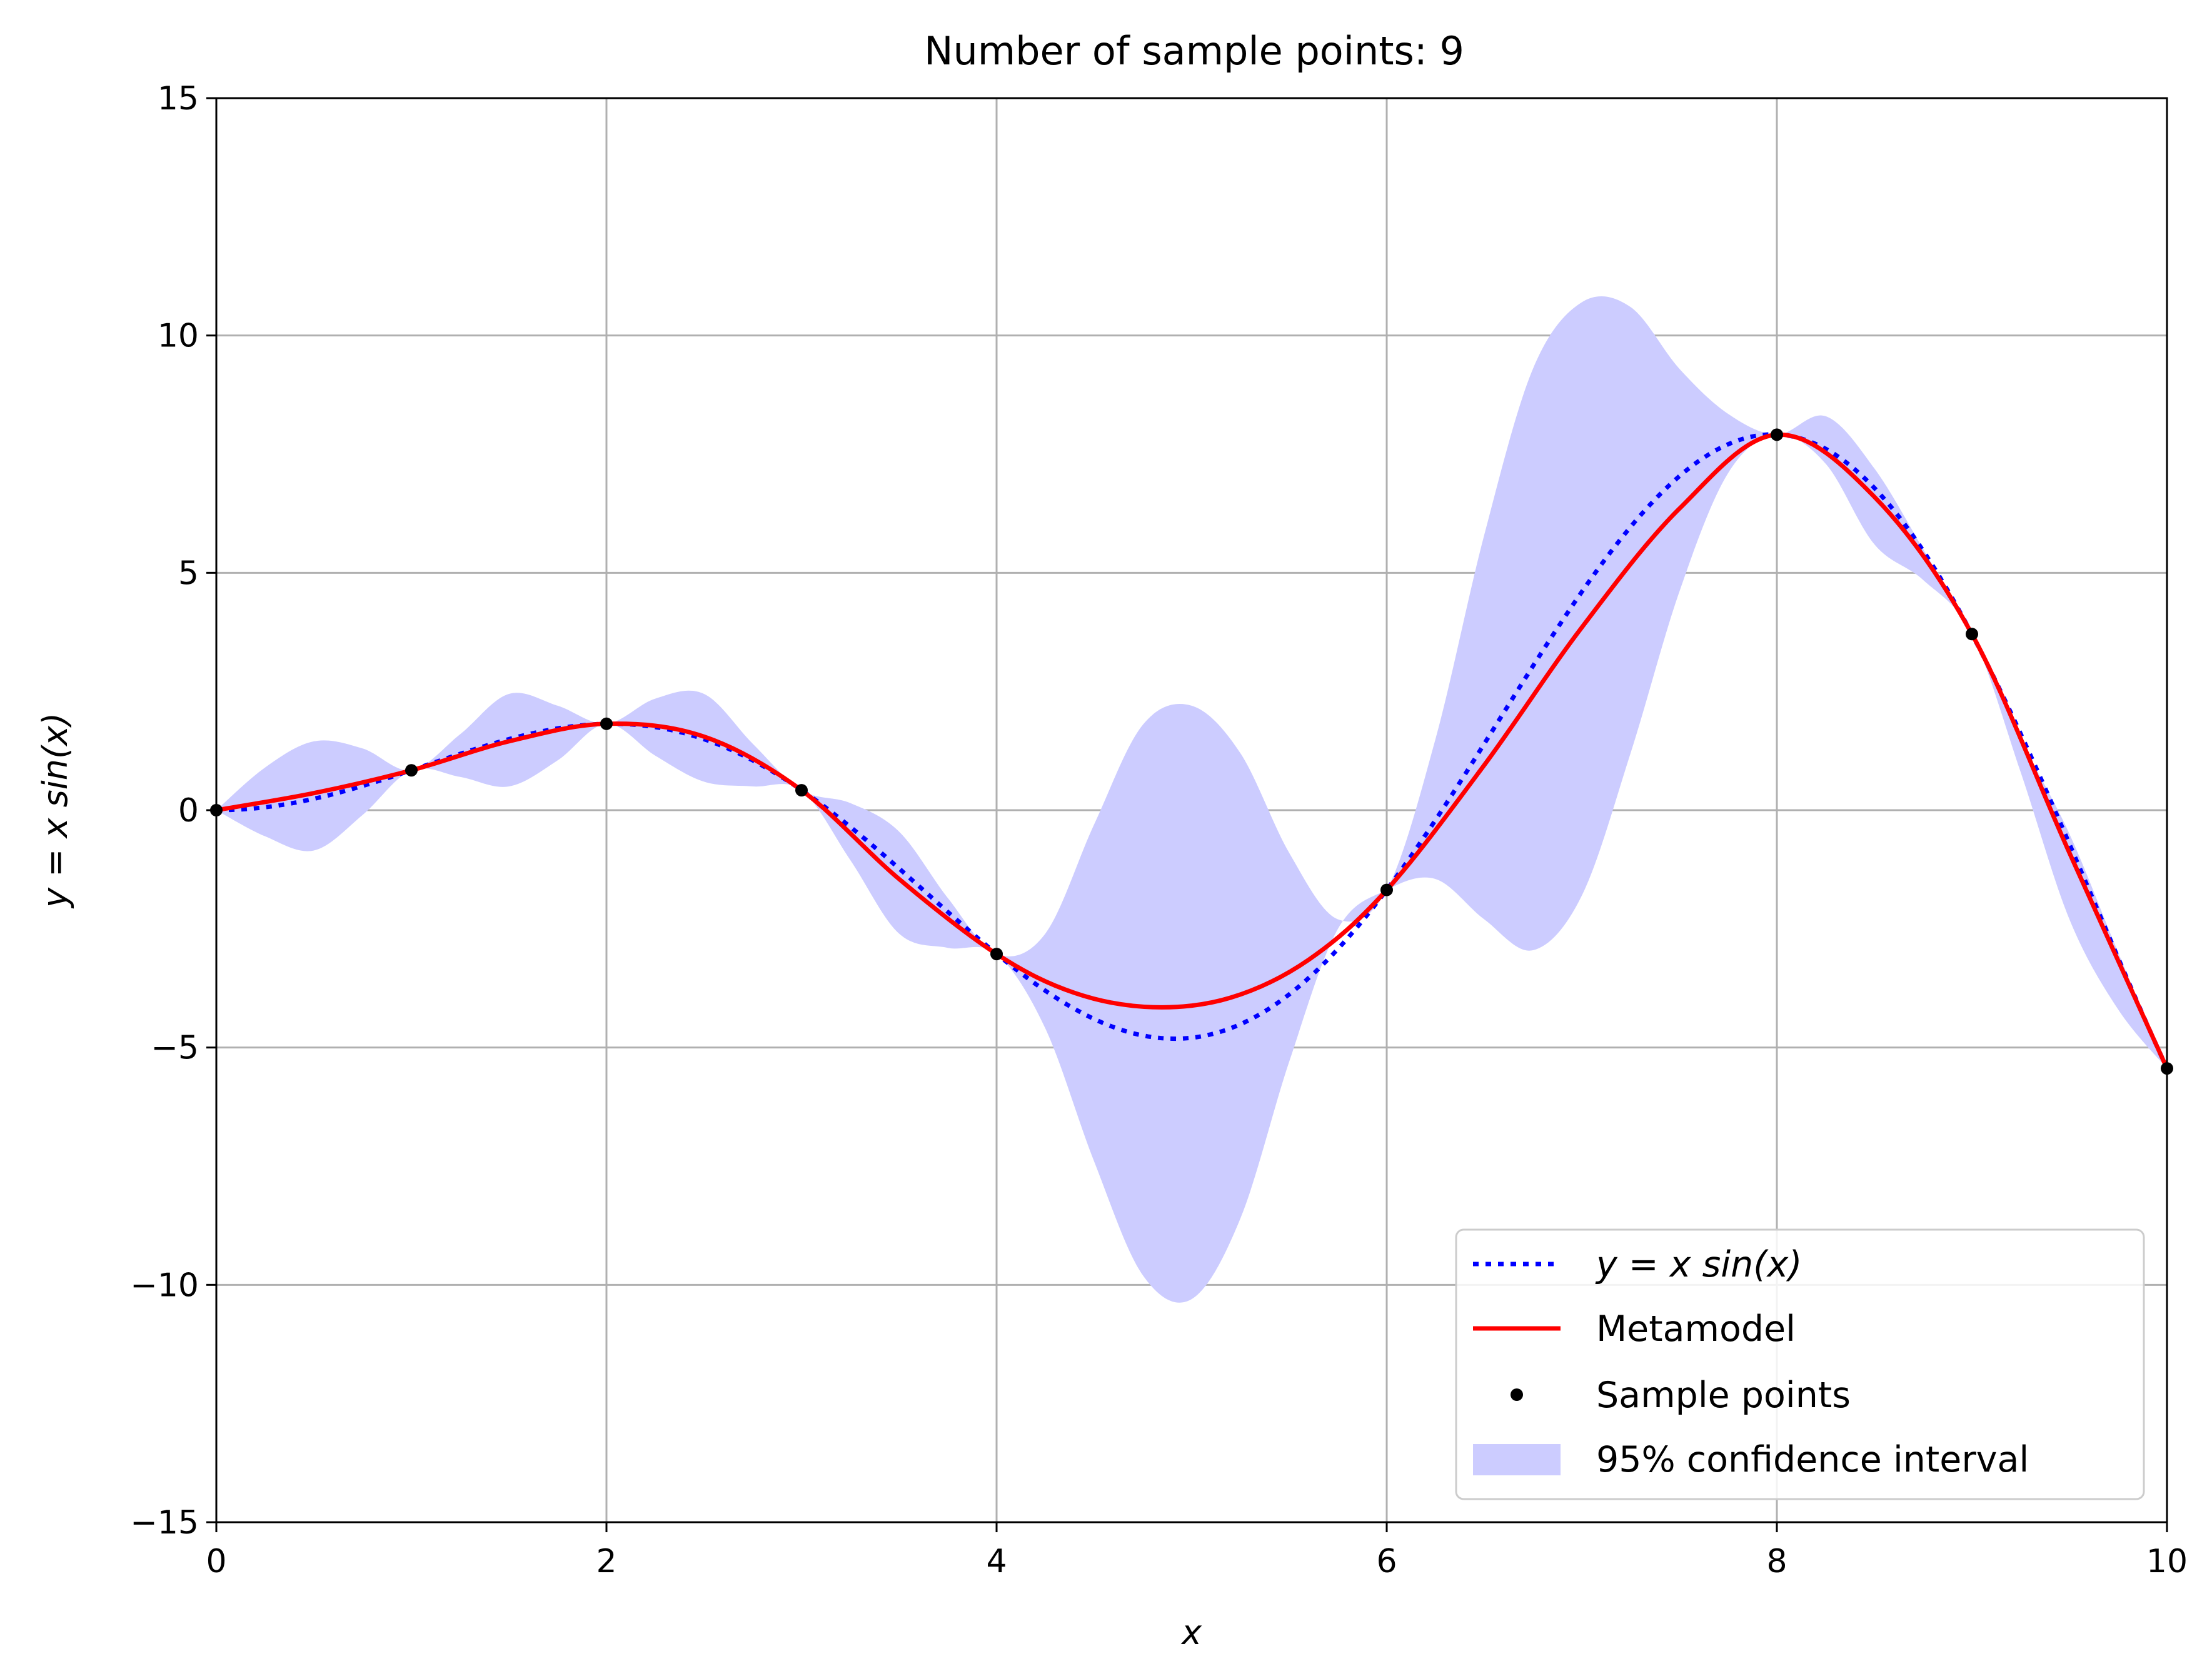  I want to click on x-tick-label: 10, so click(2167, 1561).